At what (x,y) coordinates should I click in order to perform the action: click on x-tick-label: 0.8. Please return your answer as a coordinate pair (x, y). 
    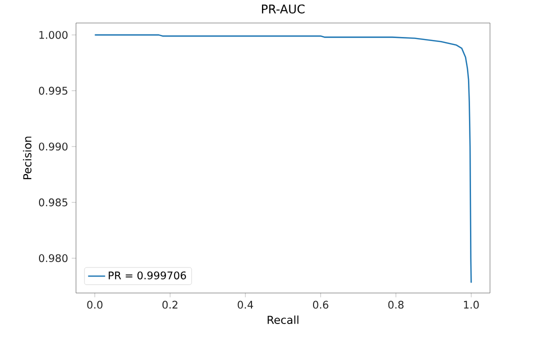
    Looking at the image, I should click on (396, 304).